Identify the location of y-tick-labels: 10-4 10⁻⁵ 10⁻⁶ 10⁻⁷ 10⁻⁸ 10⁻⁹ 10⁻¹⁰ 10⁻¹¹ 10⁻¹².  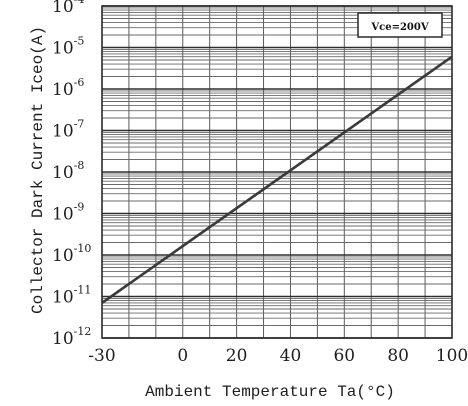
(71, 174).